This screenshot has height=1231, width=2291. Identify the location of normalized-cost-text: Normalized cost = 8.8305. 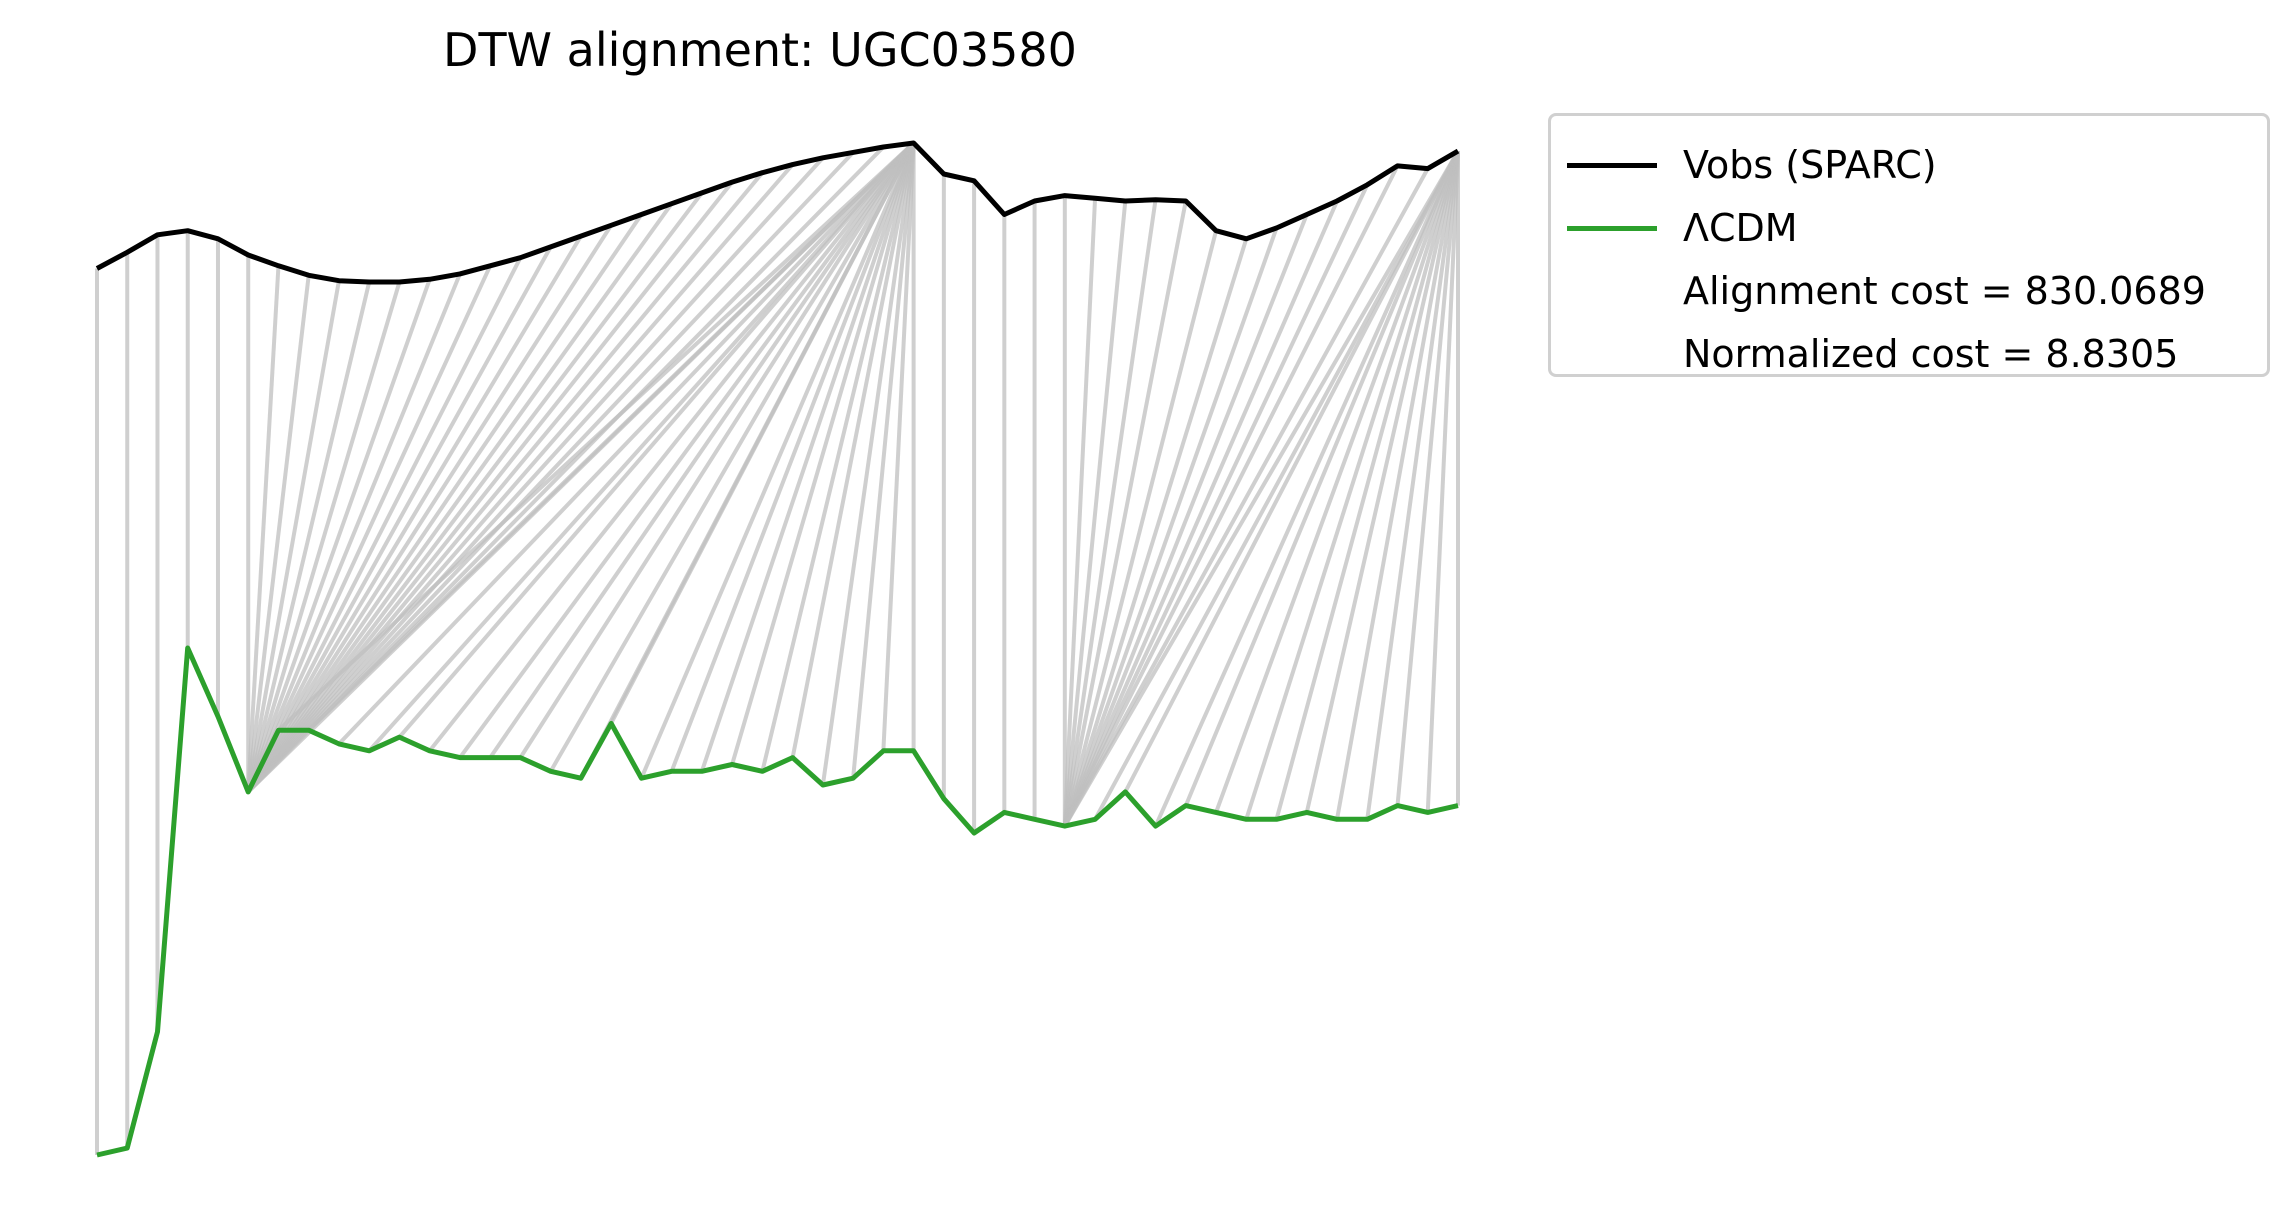
(1931, 354).